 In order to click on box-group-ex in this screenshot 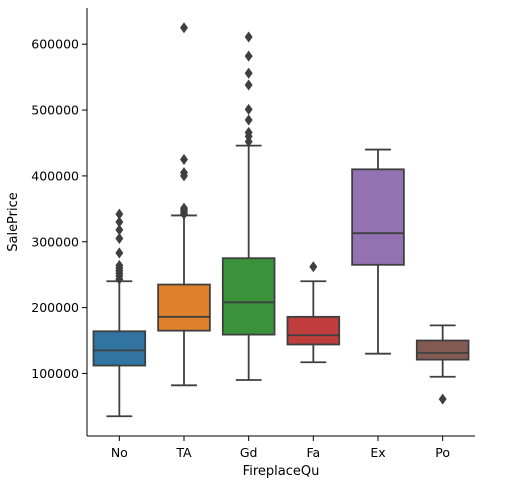, I will do `click(378, 251)`.